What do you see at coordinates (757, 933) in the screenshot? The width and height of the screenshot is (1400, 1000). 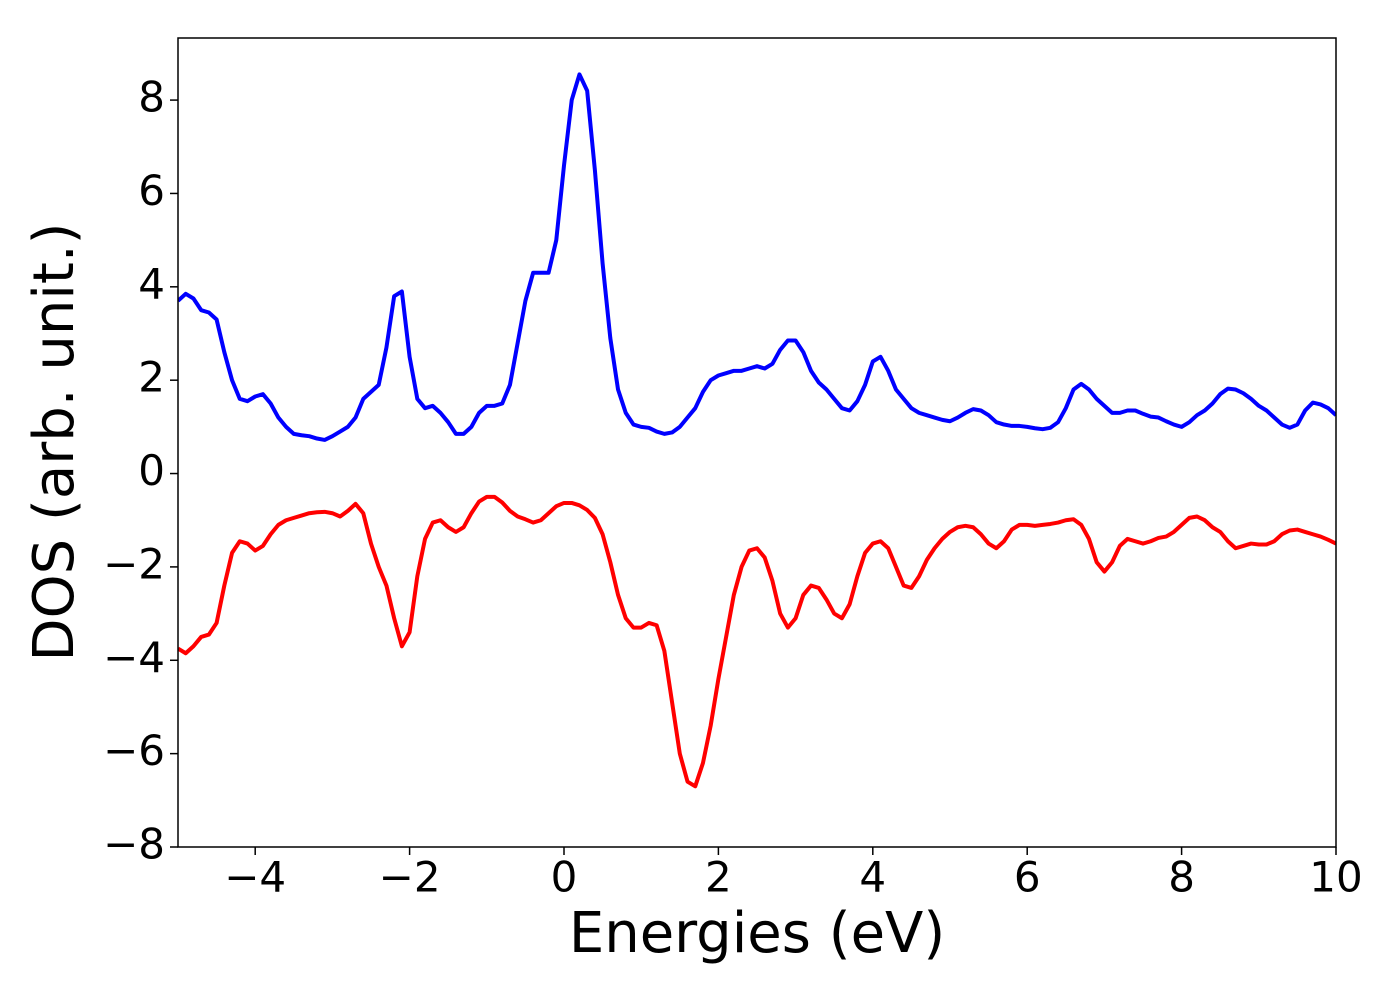 I see `x-axis-label: Energies (eV)` at bounding box center [757, 933].